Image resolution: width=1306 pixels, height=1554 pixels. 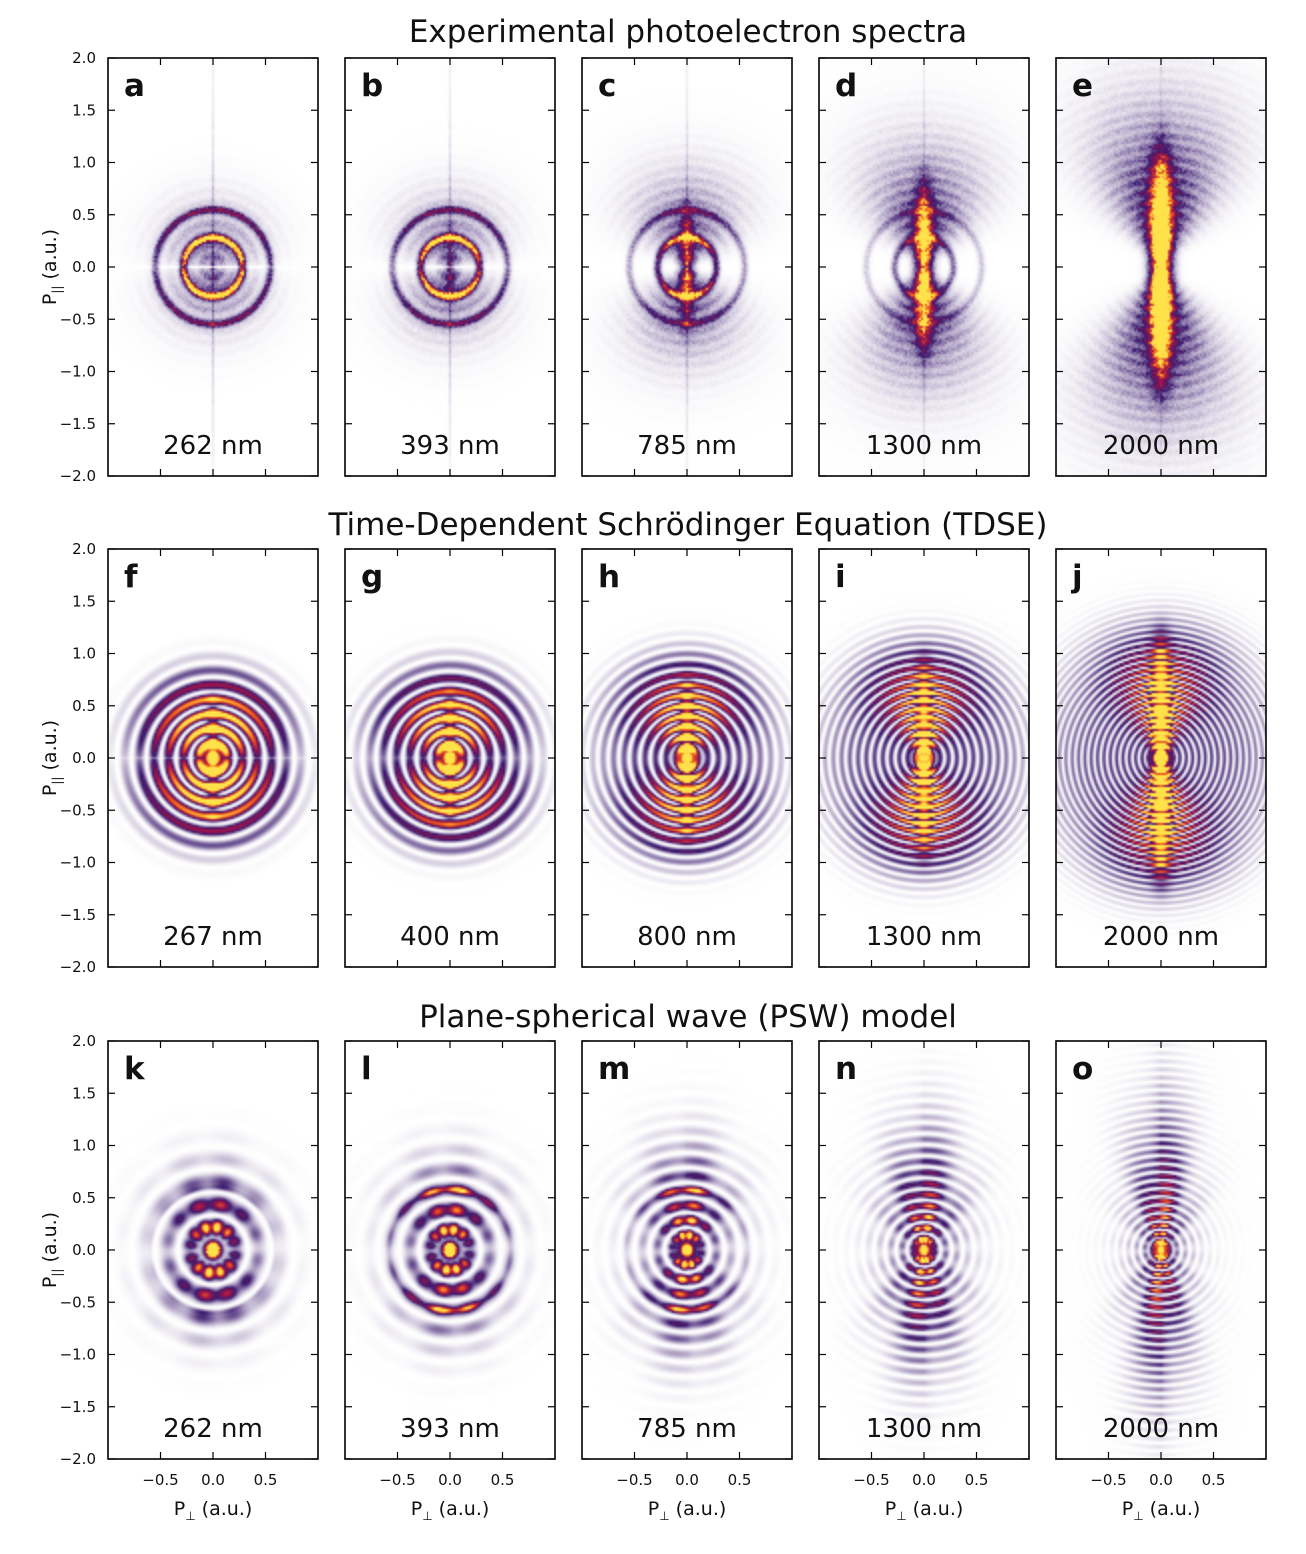 I want to click on panel-a: a 262 nm, so click(x=213, y=267).